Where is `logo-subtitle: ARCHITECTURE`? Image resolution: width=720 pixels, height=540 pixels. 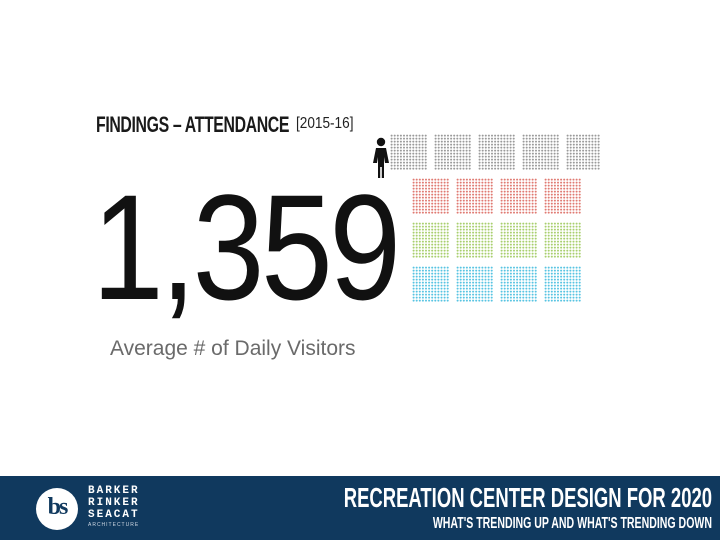 logo-subtitle: ARCHITECTURE is located at coordinates (114, 525).